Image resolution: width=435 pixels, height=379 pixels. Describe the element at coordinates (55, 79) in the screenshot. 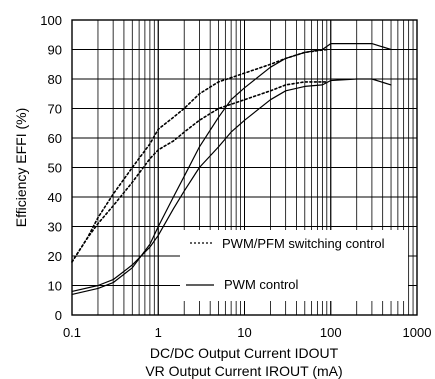

I see `y-tick-label: 80` at that location.